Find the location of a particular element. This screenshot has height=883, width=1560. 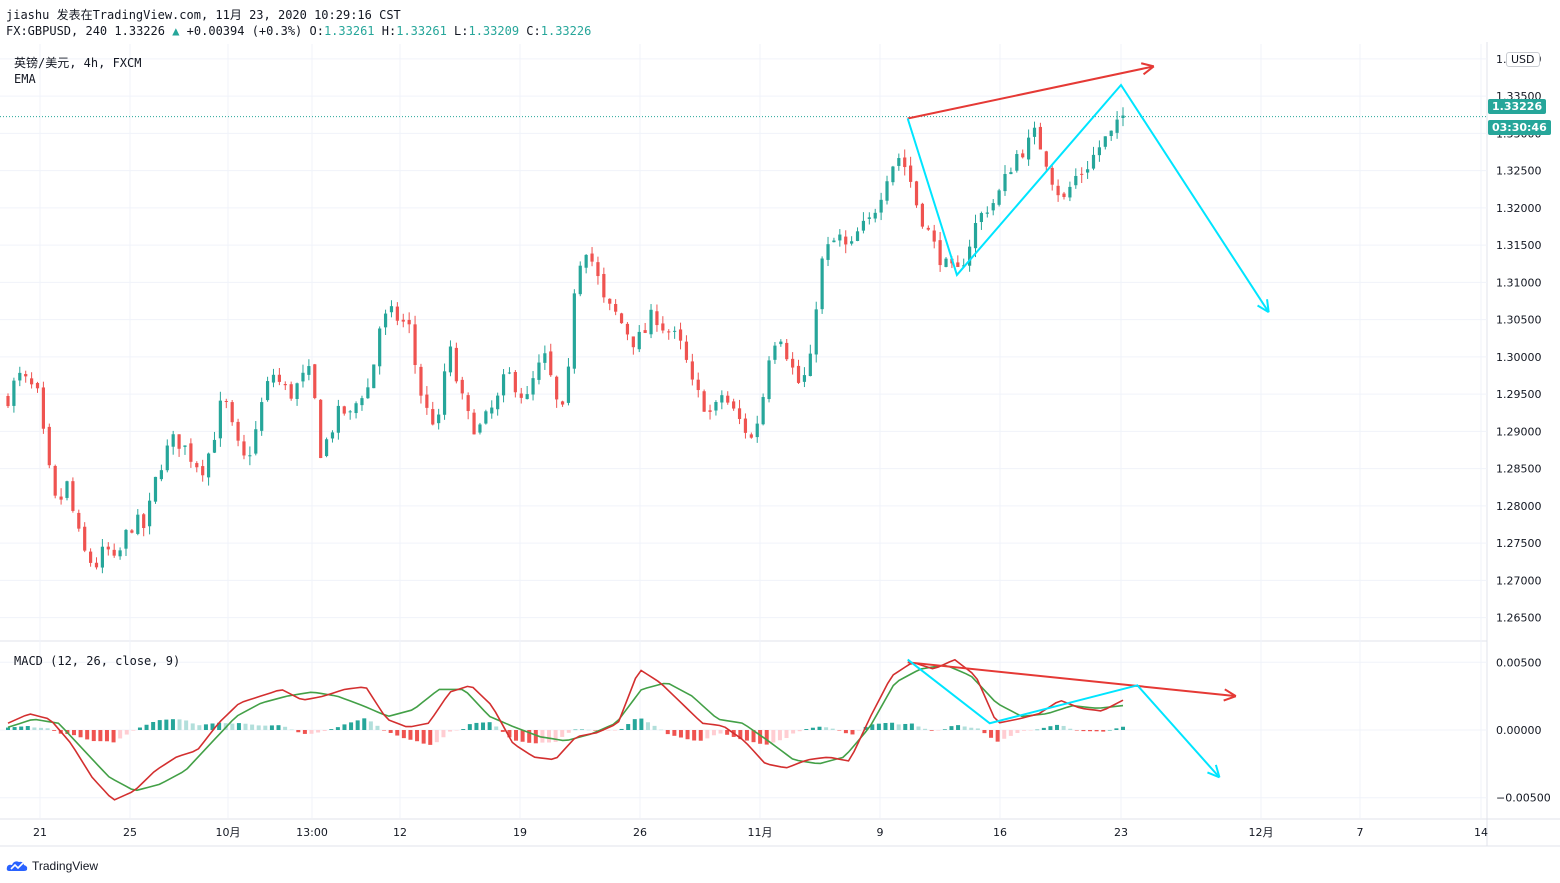

y-tick-label: 1.27500 is located at coordinates (1519, 543).